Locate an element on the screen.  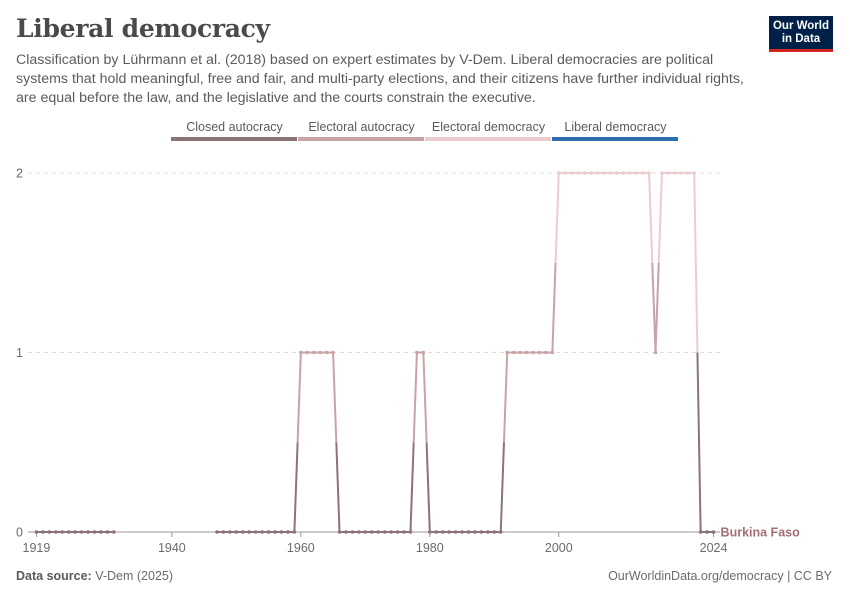
logo-accent-bar is located at coordinates (801, 50).